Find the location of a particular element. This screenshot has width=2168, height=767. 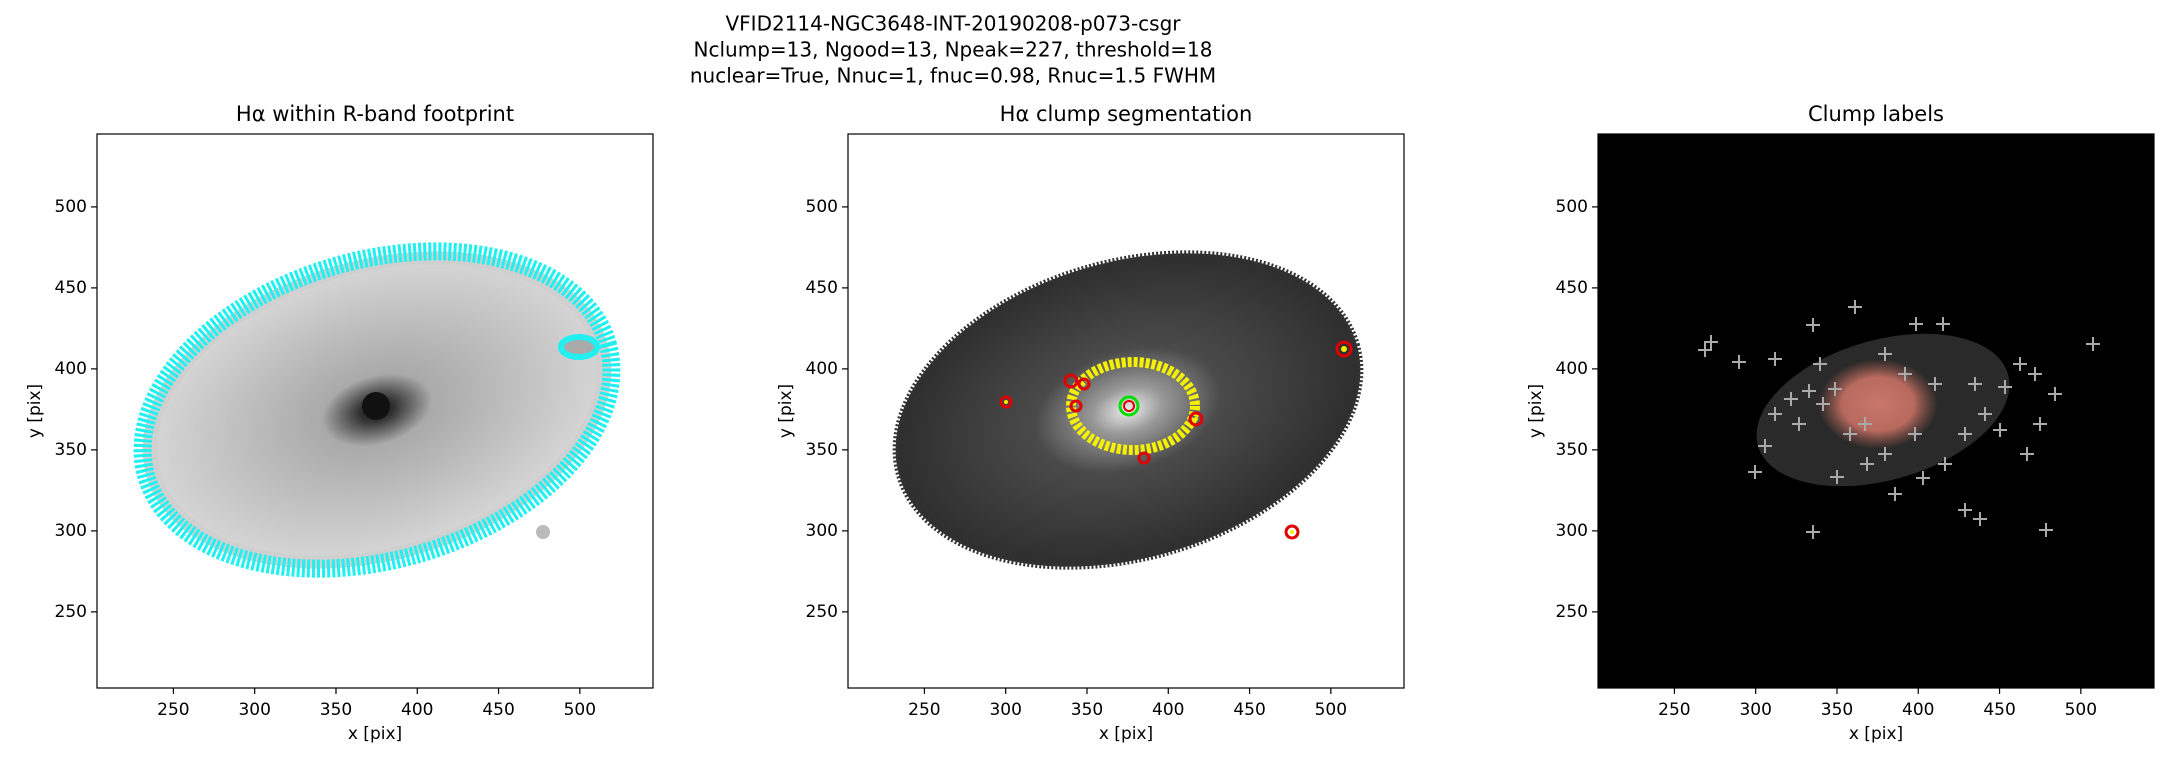

suptitle: VFID2114-NGC3648-INT-20190208-p073-csgr is located at coordinates (953, 24).